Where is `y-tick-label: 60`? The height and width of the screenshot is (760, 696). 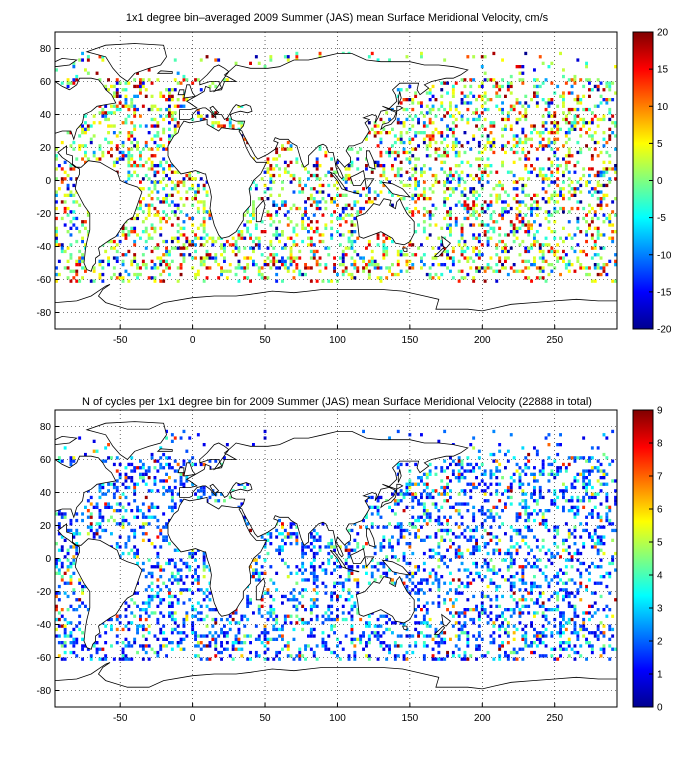 y-tick-label: 60 is located at coordinates (46, 82).